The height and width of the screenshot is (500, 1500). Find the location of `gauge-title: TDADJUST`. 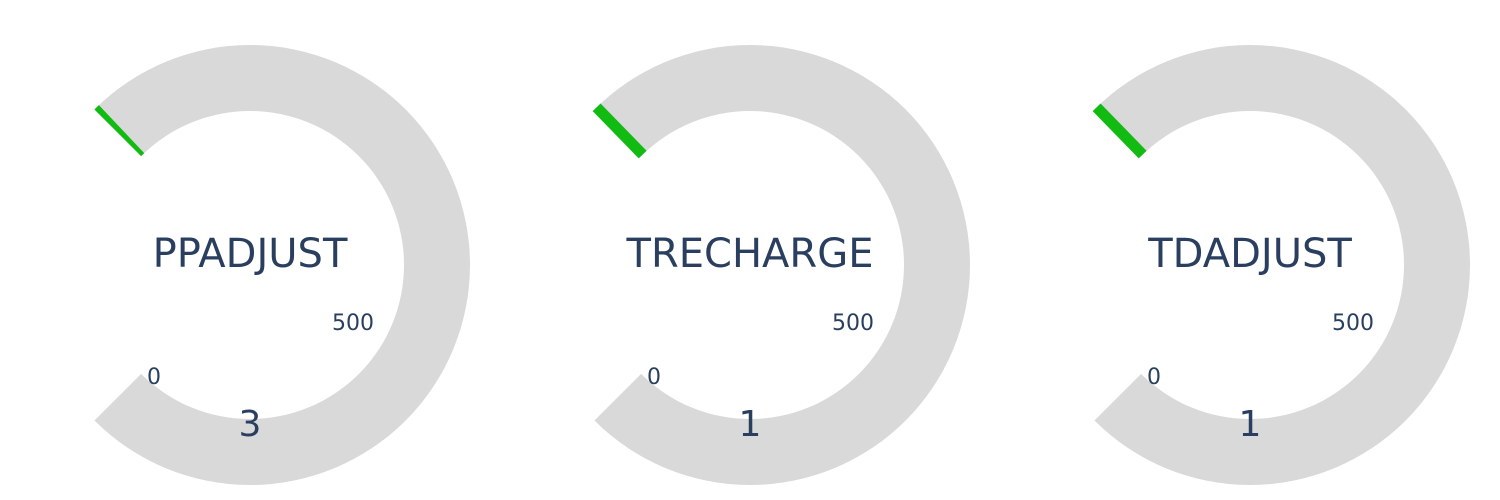

gauge-title: TDADJUST is located at coordinates (1249, 254).